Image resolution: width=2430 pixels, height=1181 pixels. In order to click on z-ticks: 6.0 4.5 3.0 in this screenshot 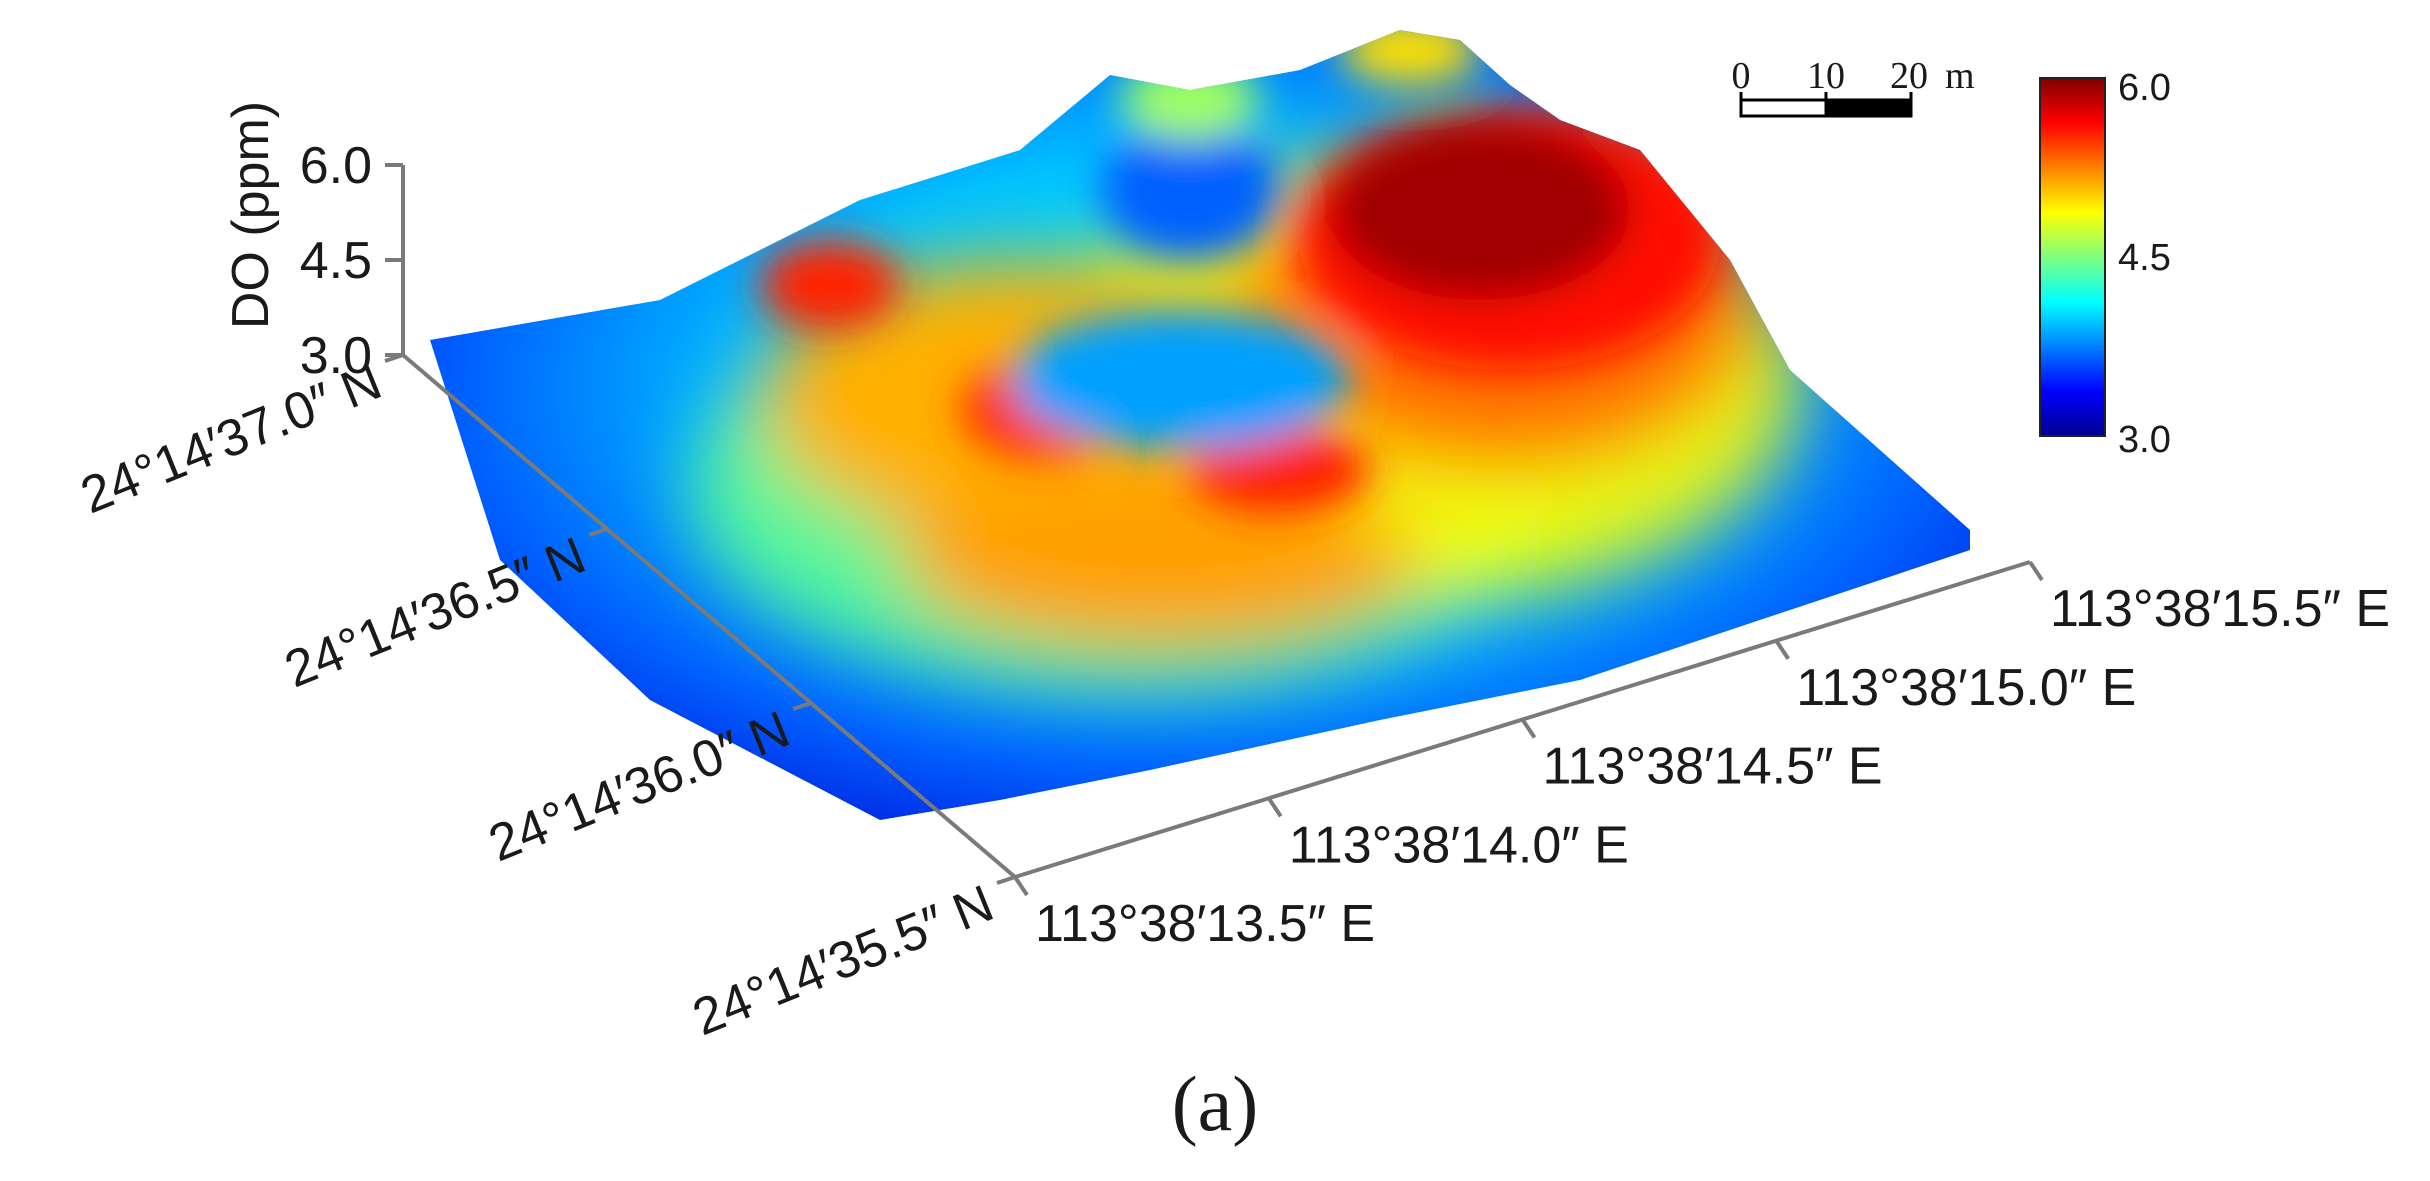, I will do `click(351, 261)`.